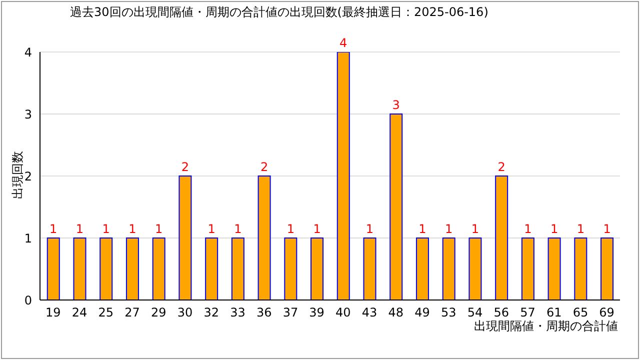 Image resolution: width=640 pixels, height=360 pixels. What do you see at coordinates (17, 175) in the screenshot?
I see `y-axis-title: 出現回数` at bounding box center [17, 175].